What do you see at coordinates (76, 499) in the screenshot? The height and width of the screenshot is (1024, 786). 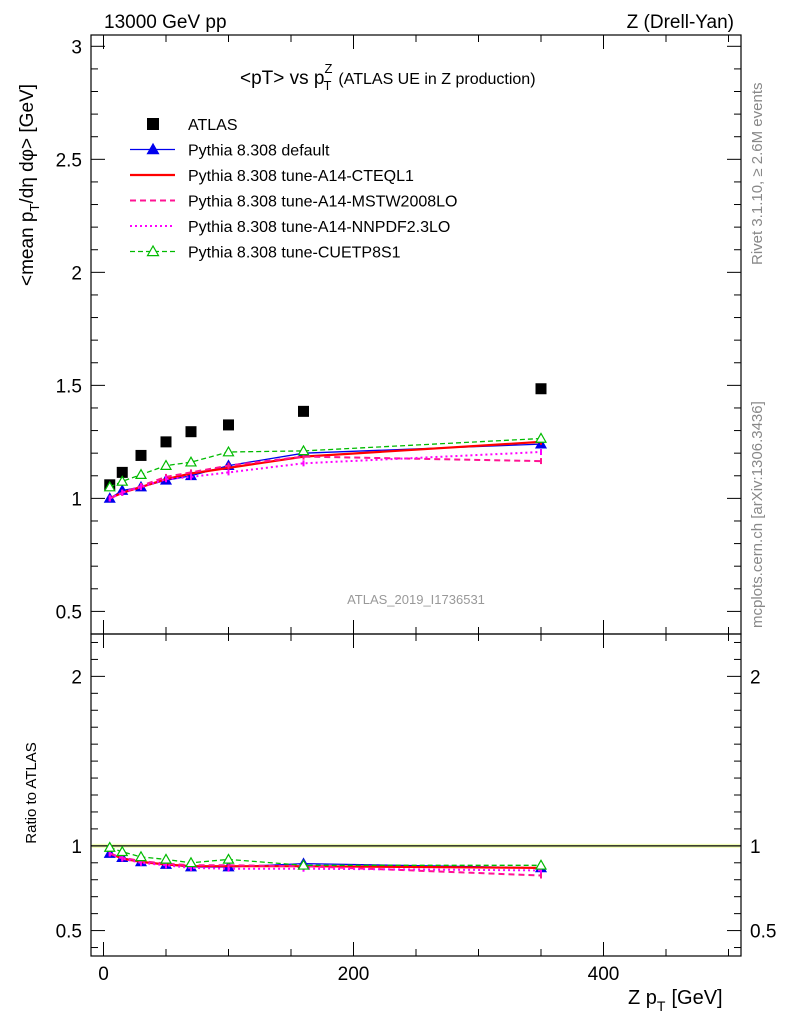 I see `y-tick-label-main: 1` at bounding box center [76, 499].